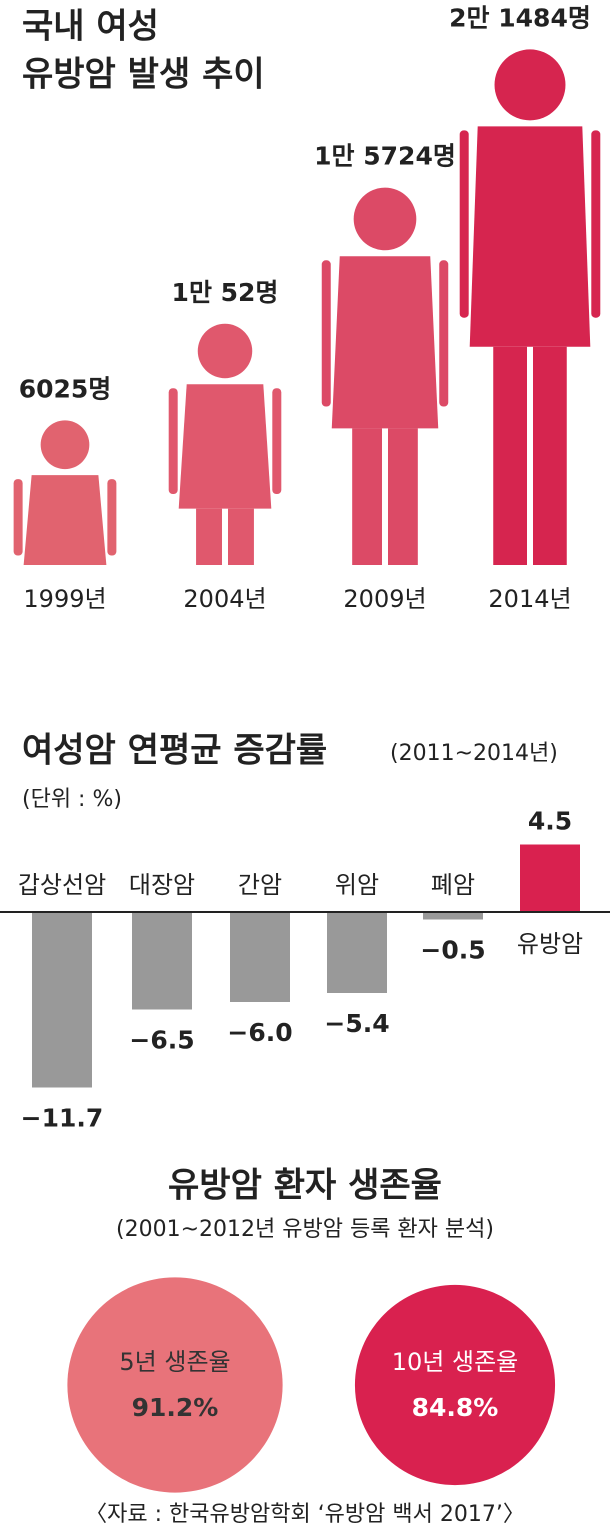 The image size is (610, 1539). What do you see at coordinates (65, 388) in the screenshot?
I see `value-label: 6025명` at bounding box center [65, 388].